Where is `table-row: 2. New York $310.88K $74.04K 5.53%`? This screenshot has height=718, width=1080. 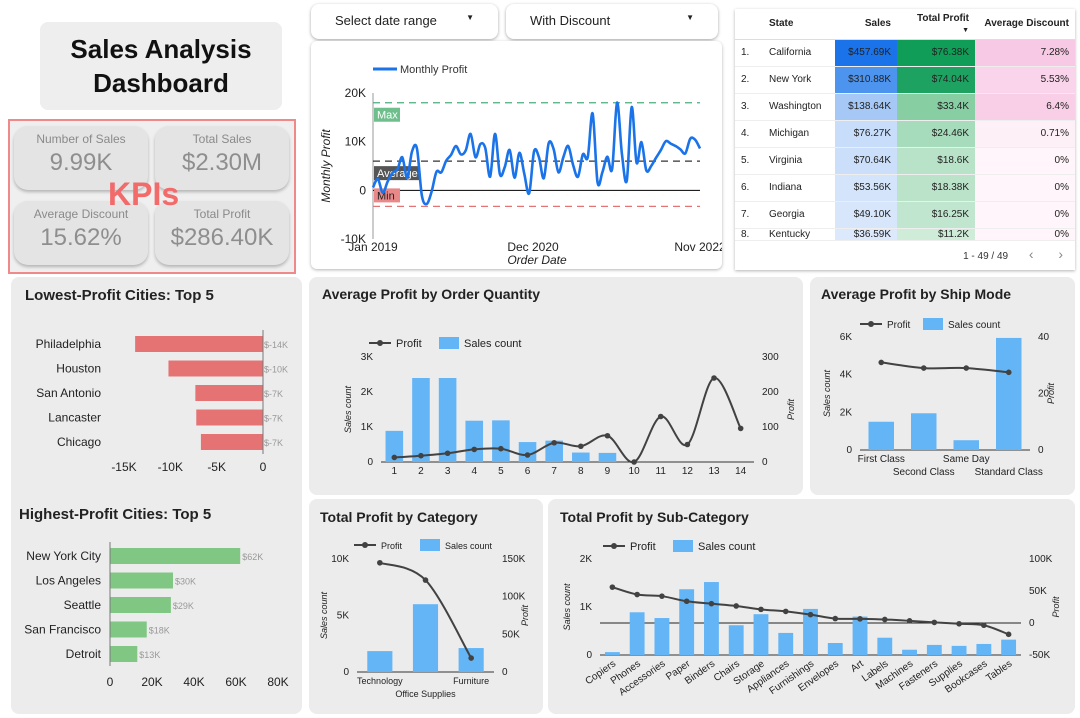
table-row: 2. New York $310.88K $74.04K 5.53% is located at coordinates (905, 80).